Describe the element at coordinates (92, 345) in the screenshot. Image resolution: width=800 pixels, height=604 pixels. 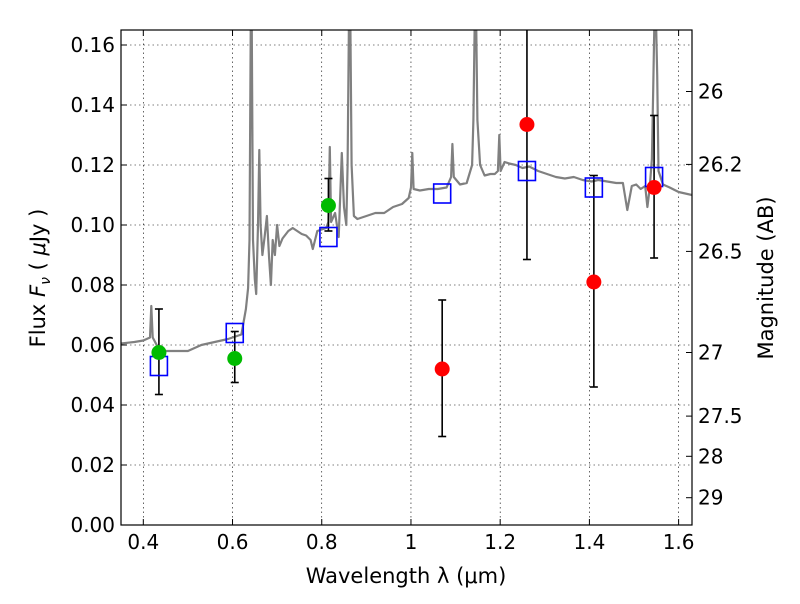
I see `y-tick-label: 0.06` at that location.